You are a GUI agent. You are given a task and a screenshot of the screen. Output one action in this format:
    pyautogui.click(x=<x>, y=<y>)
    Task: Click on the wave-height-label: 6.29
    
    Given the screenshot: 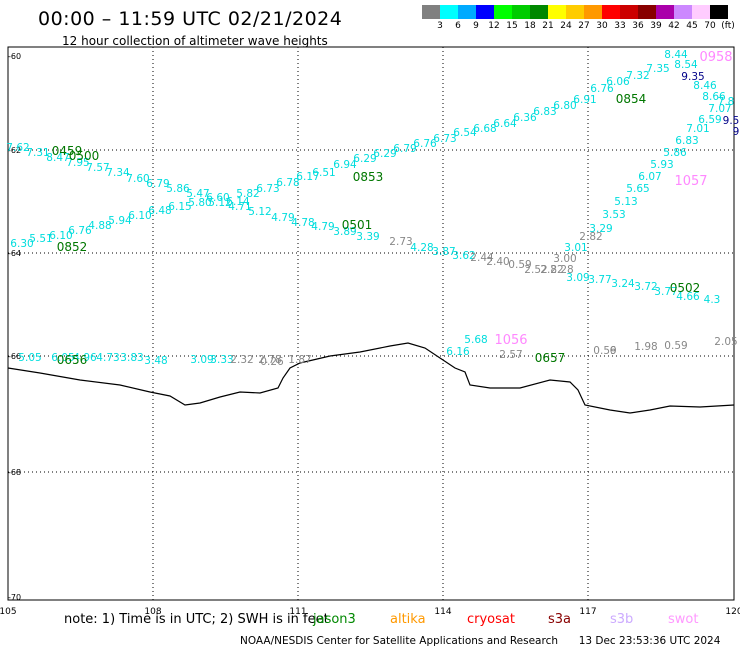 What is the action you would take?
    pyautogui.click(x=384, y=154)
    